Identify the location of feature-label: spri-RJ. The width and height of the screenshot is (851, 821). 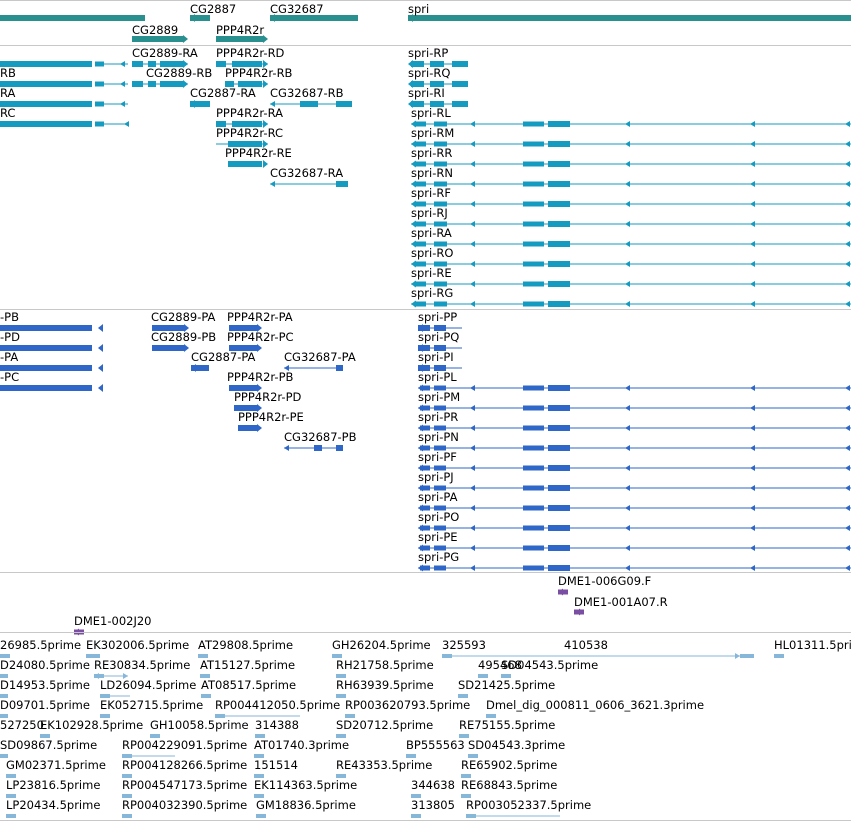
(429, 213).